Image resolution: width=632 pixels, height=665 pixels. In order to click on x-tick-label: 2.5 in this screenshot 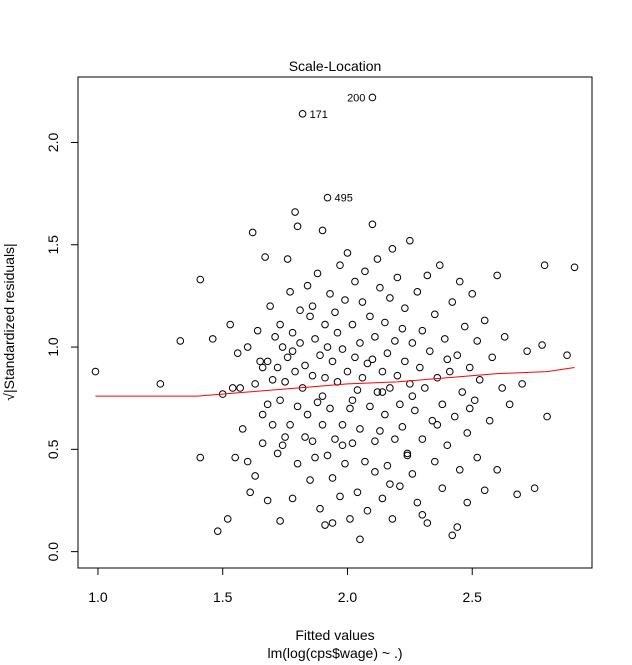, I will do `click(472, 597)`.